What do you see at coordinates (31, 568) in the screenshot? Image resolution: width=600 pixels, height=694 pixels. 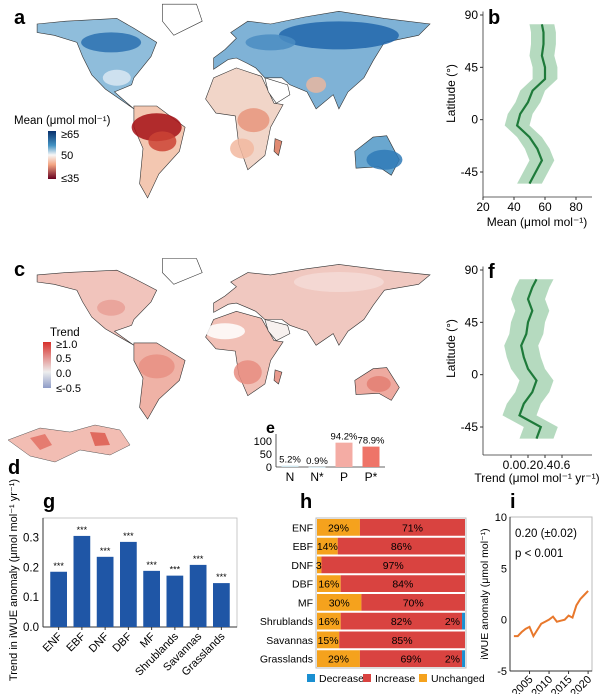 I see `g-ytick-label: 0.2` at bounding box center [31, 568].